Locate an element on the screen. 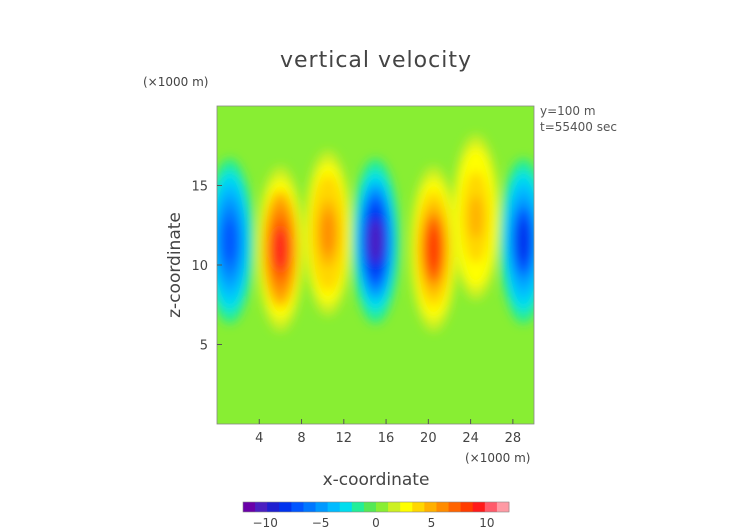 The height and width of the screenshot is (532, 752). colorbar-tick-label: 5 is located at coordinates (432, 523).